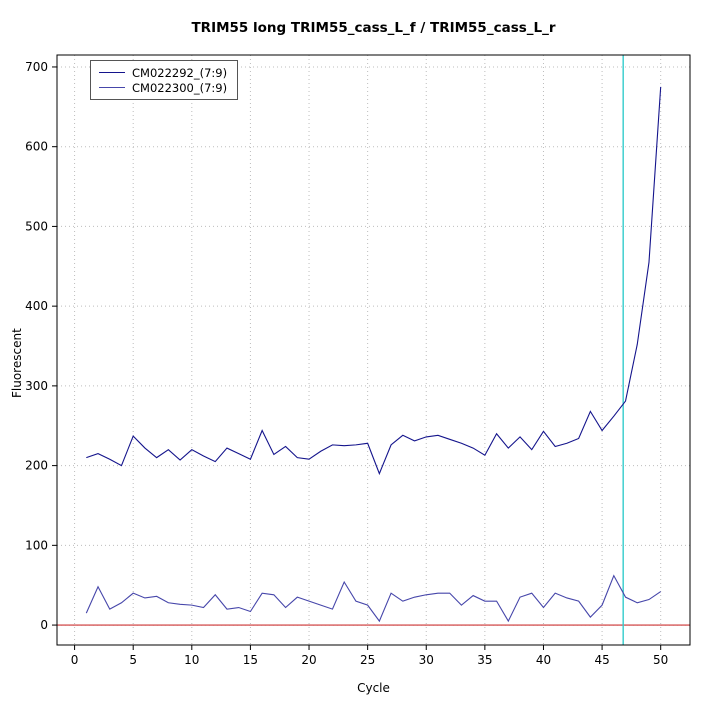  I want to click on legend: CM022292_(7:9) CM022300_(7:9), so click(164, 80).